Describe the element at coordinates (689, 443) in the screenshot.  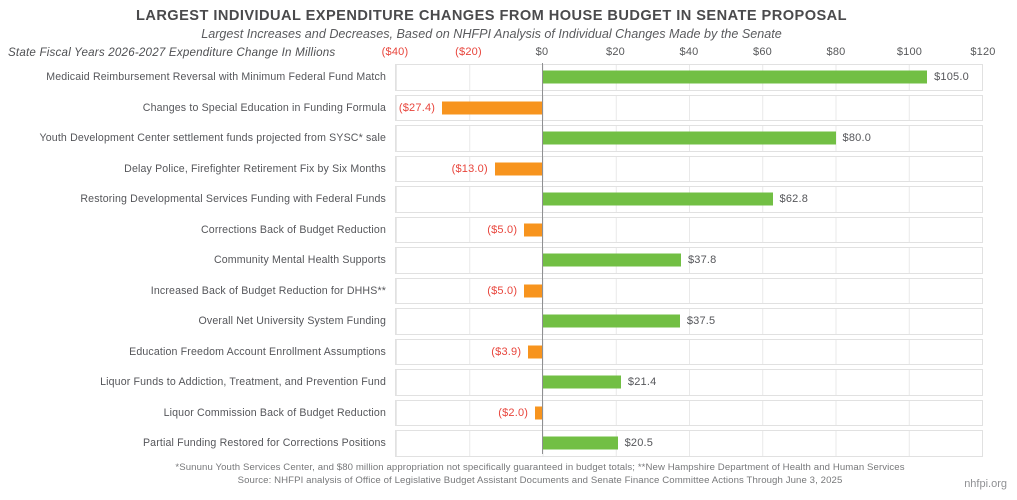
I see `plot-band: $20.5` at that location.